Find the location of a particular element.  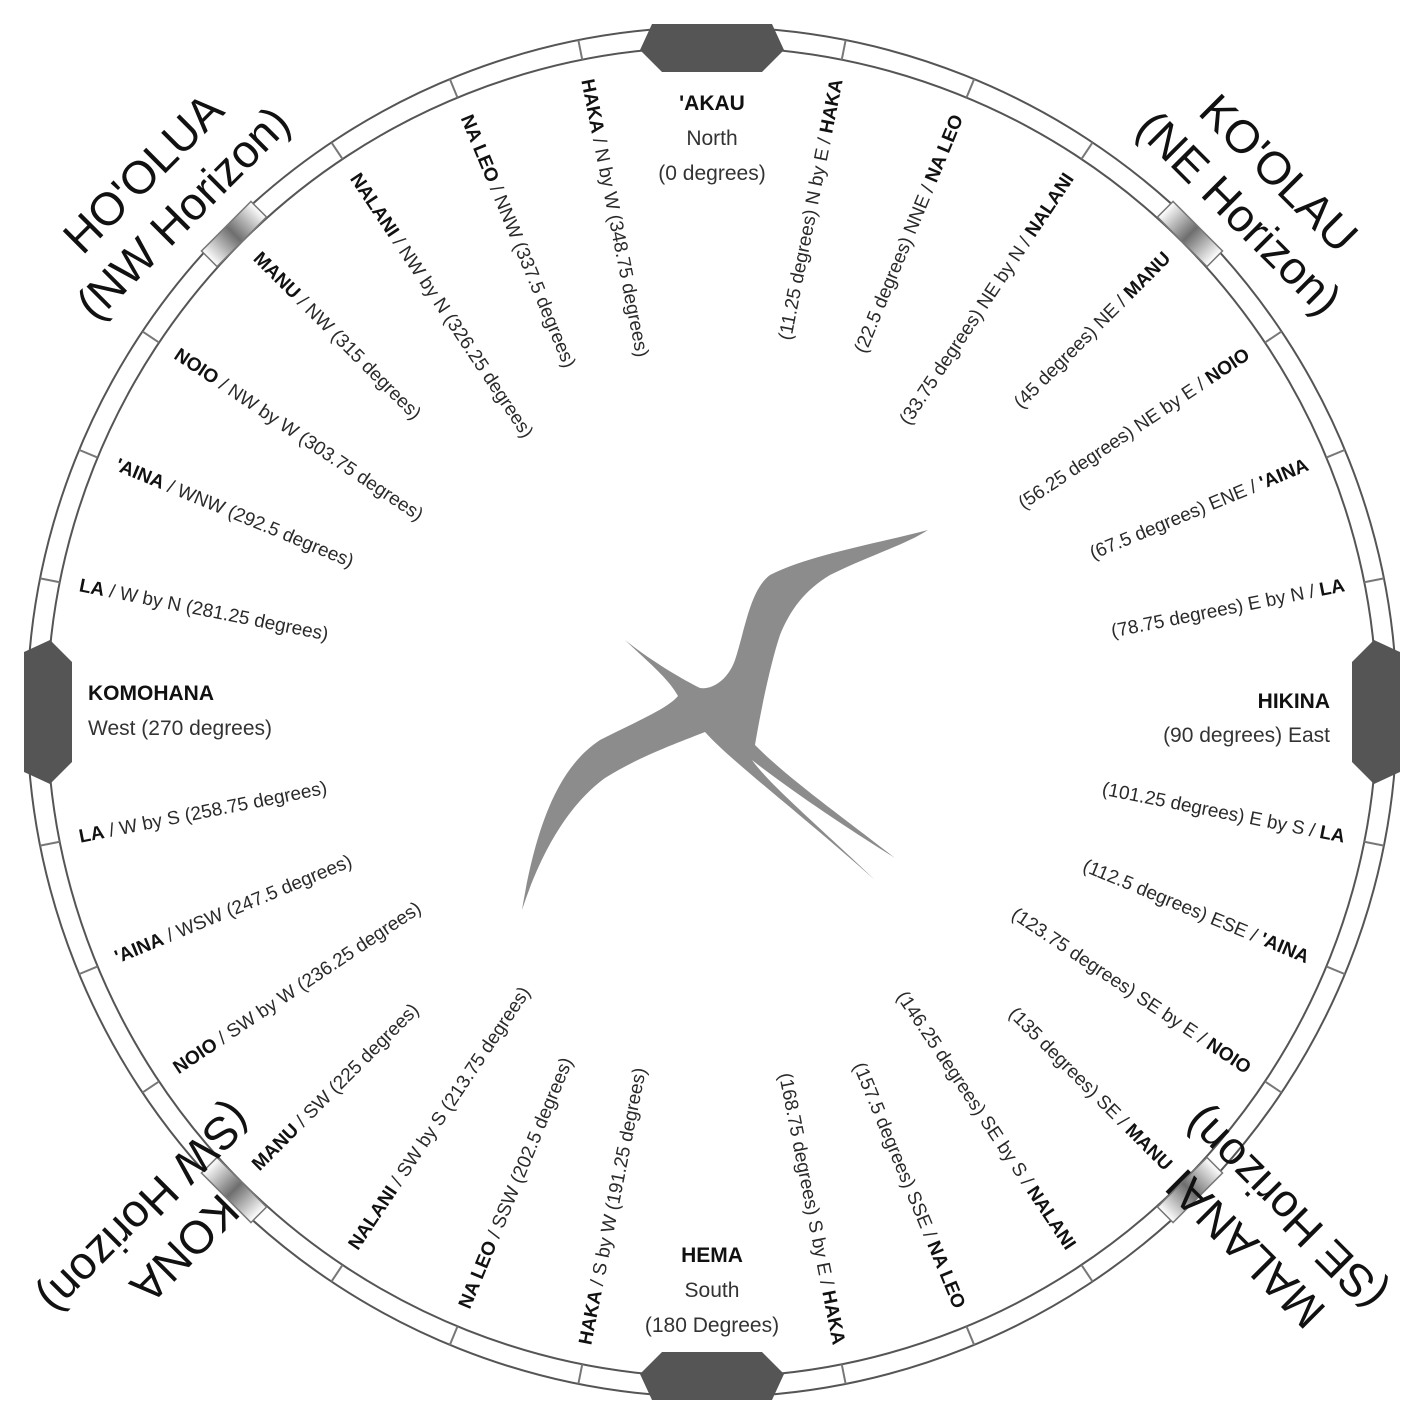

frigate-bird-icon is located at coordinates (725, 720).